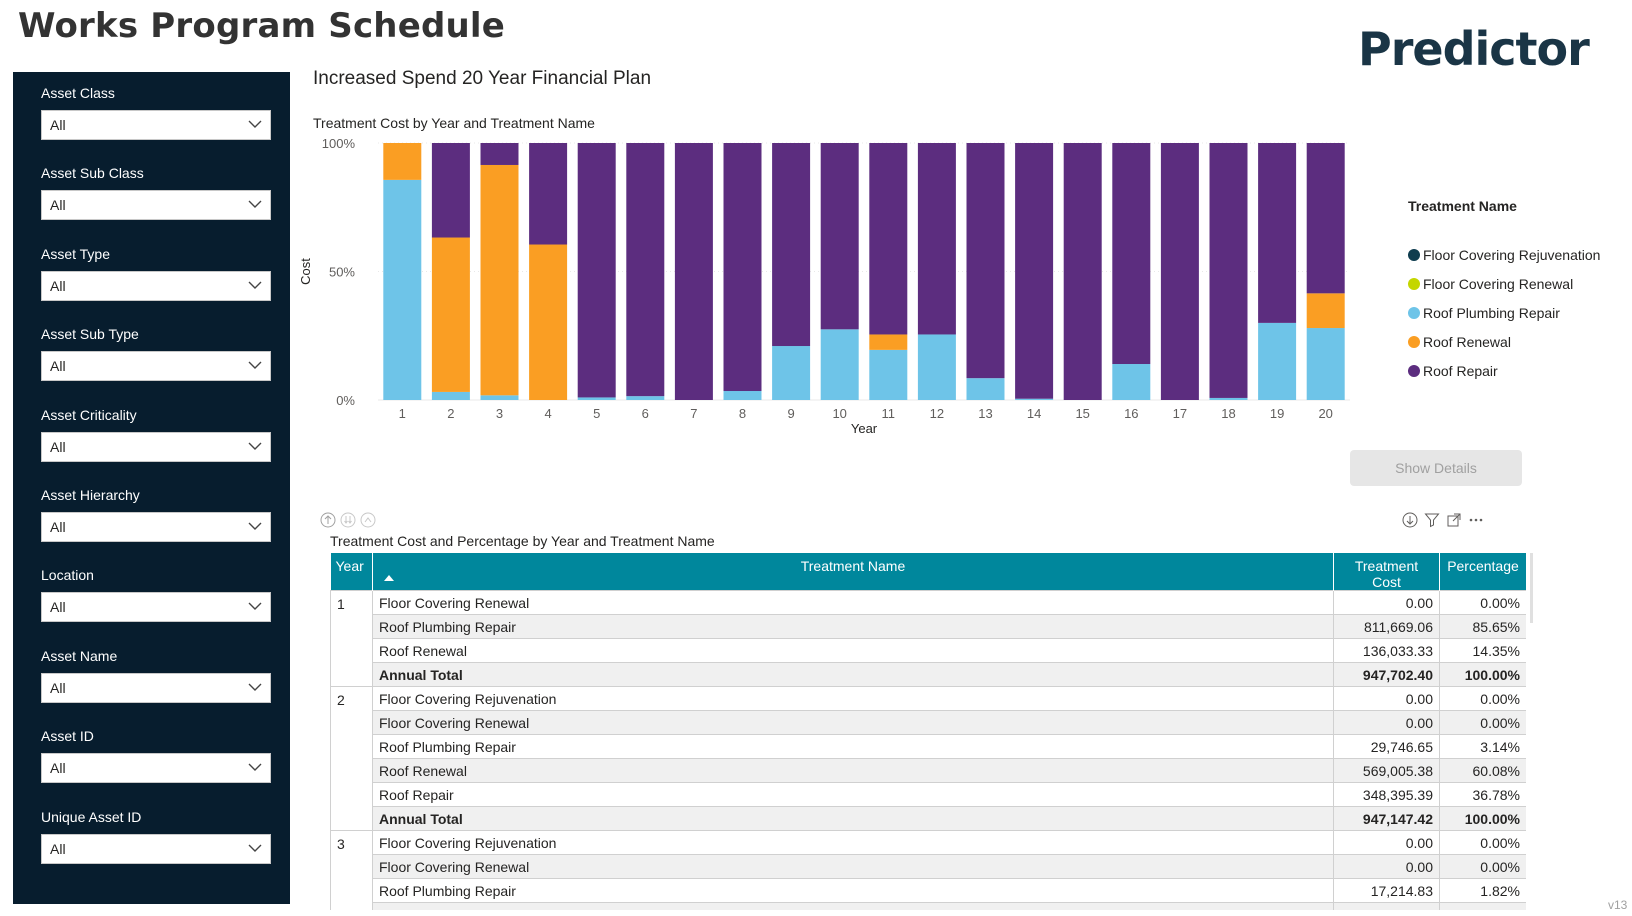 This screenshot has height=916, width=1632. What do you see at coordinates (156, 687) in the screenshot?
I see `asset-name-dropdown: All` at bounding box center [156, 687].